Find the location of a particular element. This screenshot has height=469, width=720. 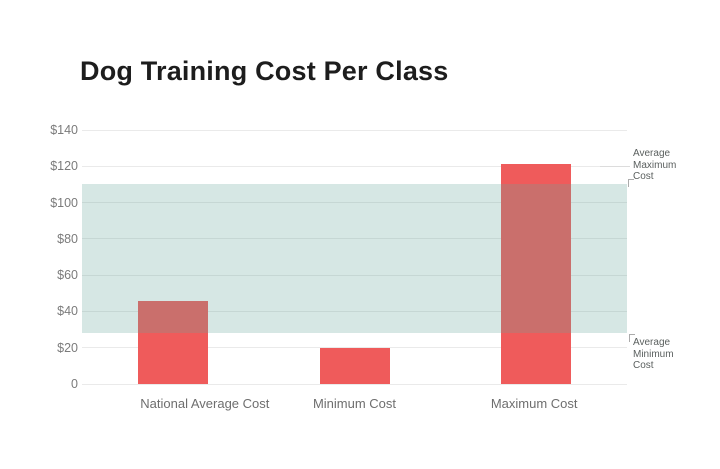

y-tick-label-100: $100 is located at coordinates (64, 202).